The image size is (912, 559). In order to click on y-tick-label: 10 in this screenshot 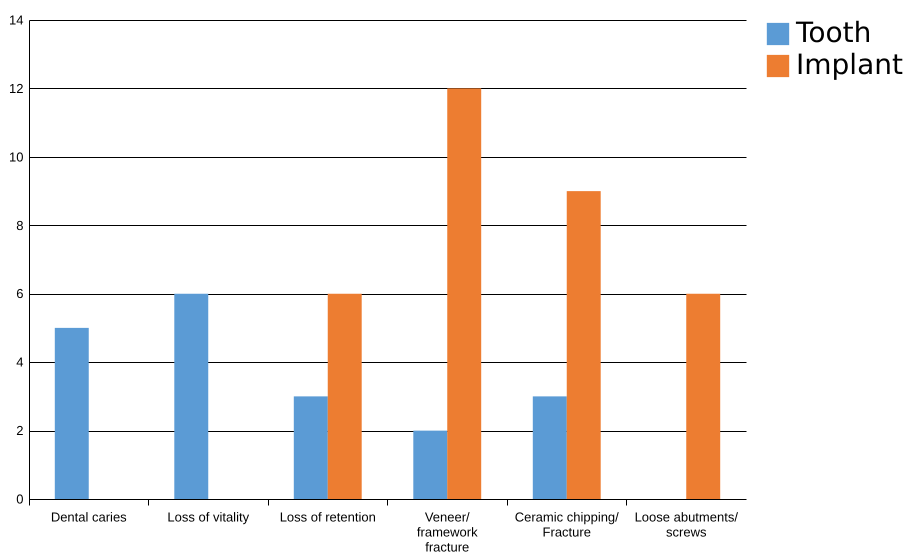, I will do `click(16, 156)`.